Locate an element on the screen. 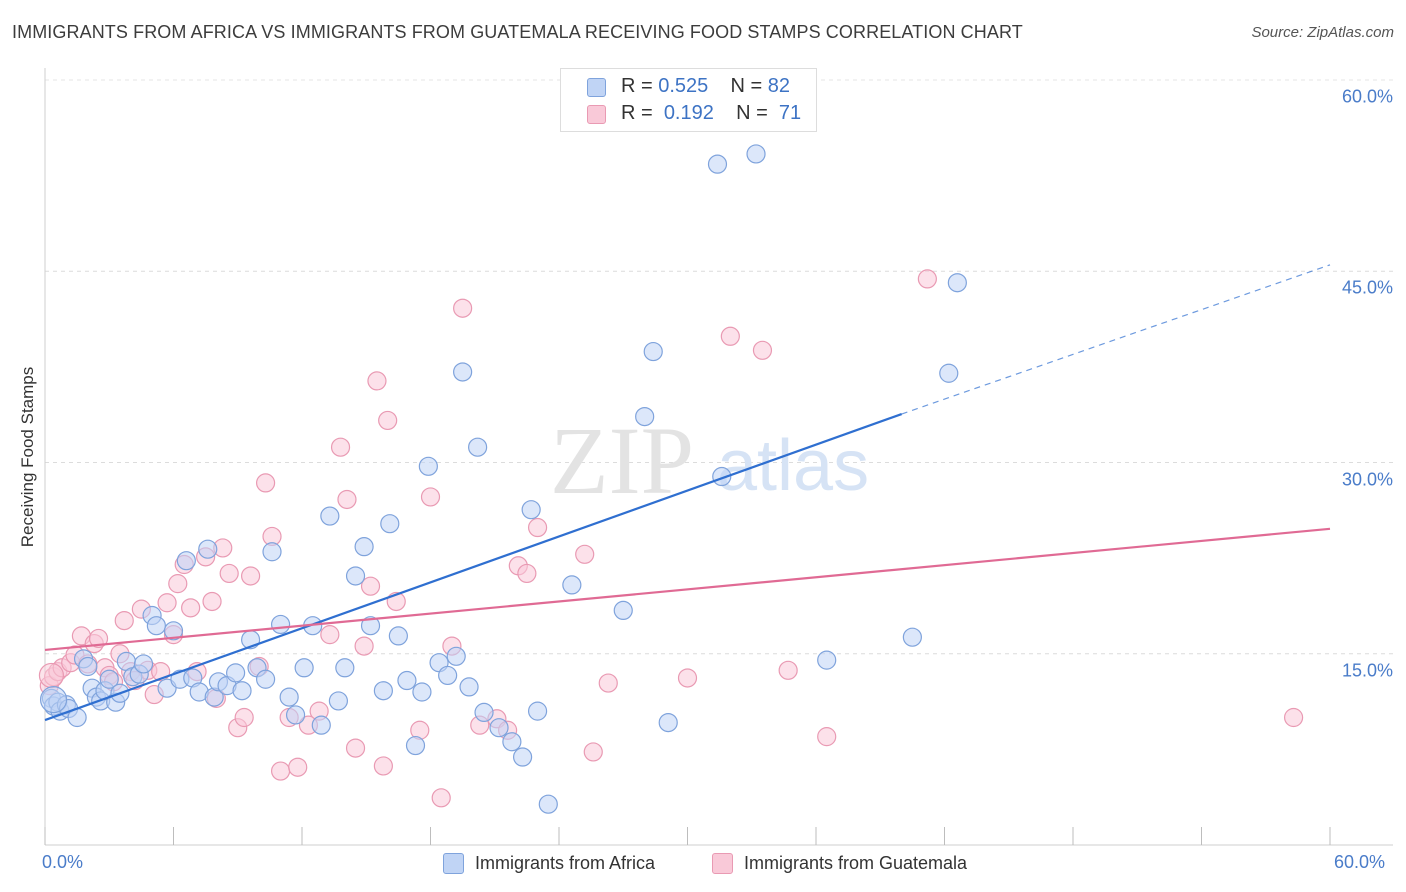 The image size is (1406, 892). legend-africa-r-label: R = is located at coordinates (637, 86).